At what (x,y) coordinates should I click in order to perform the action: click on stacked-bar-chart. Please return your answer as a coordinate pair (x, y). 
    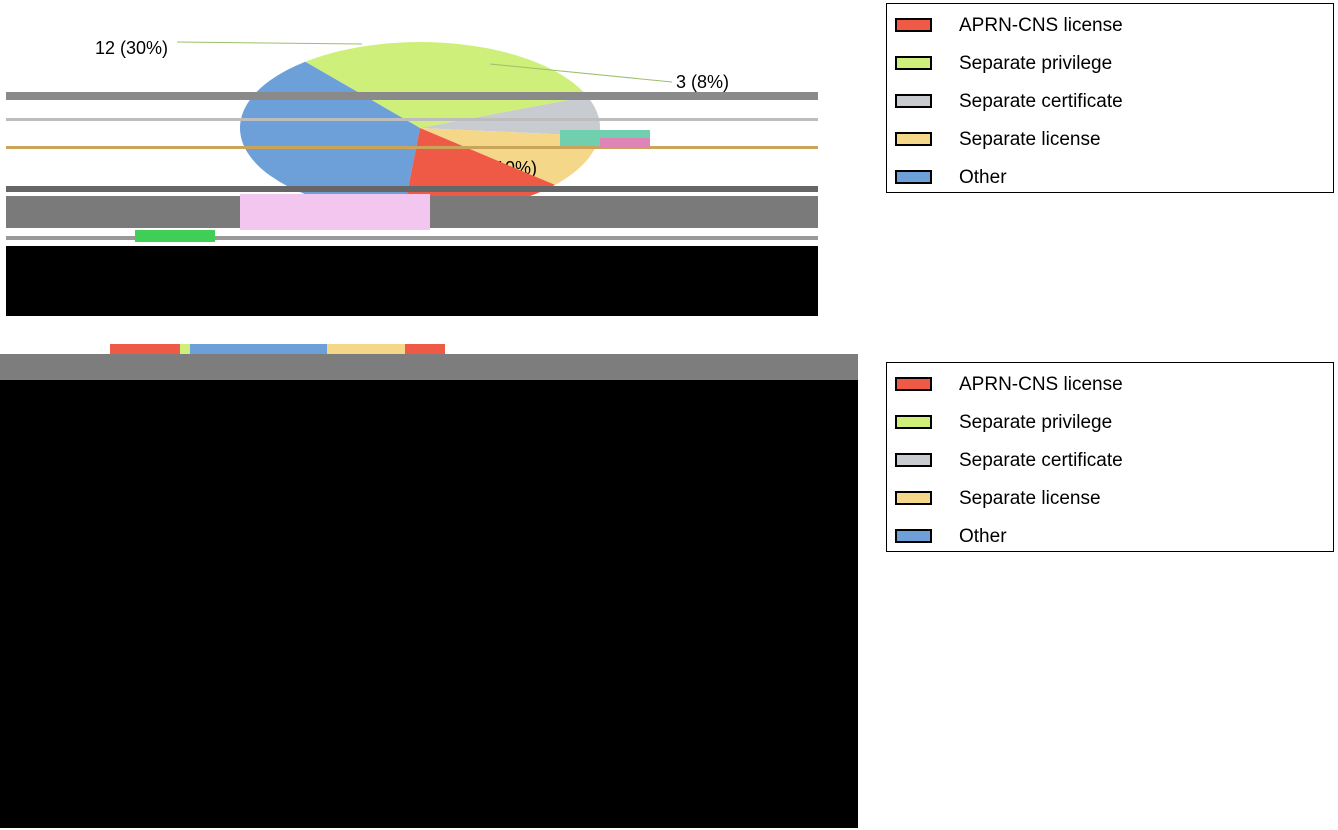
    Looking at the image, I should click on (277, 349).